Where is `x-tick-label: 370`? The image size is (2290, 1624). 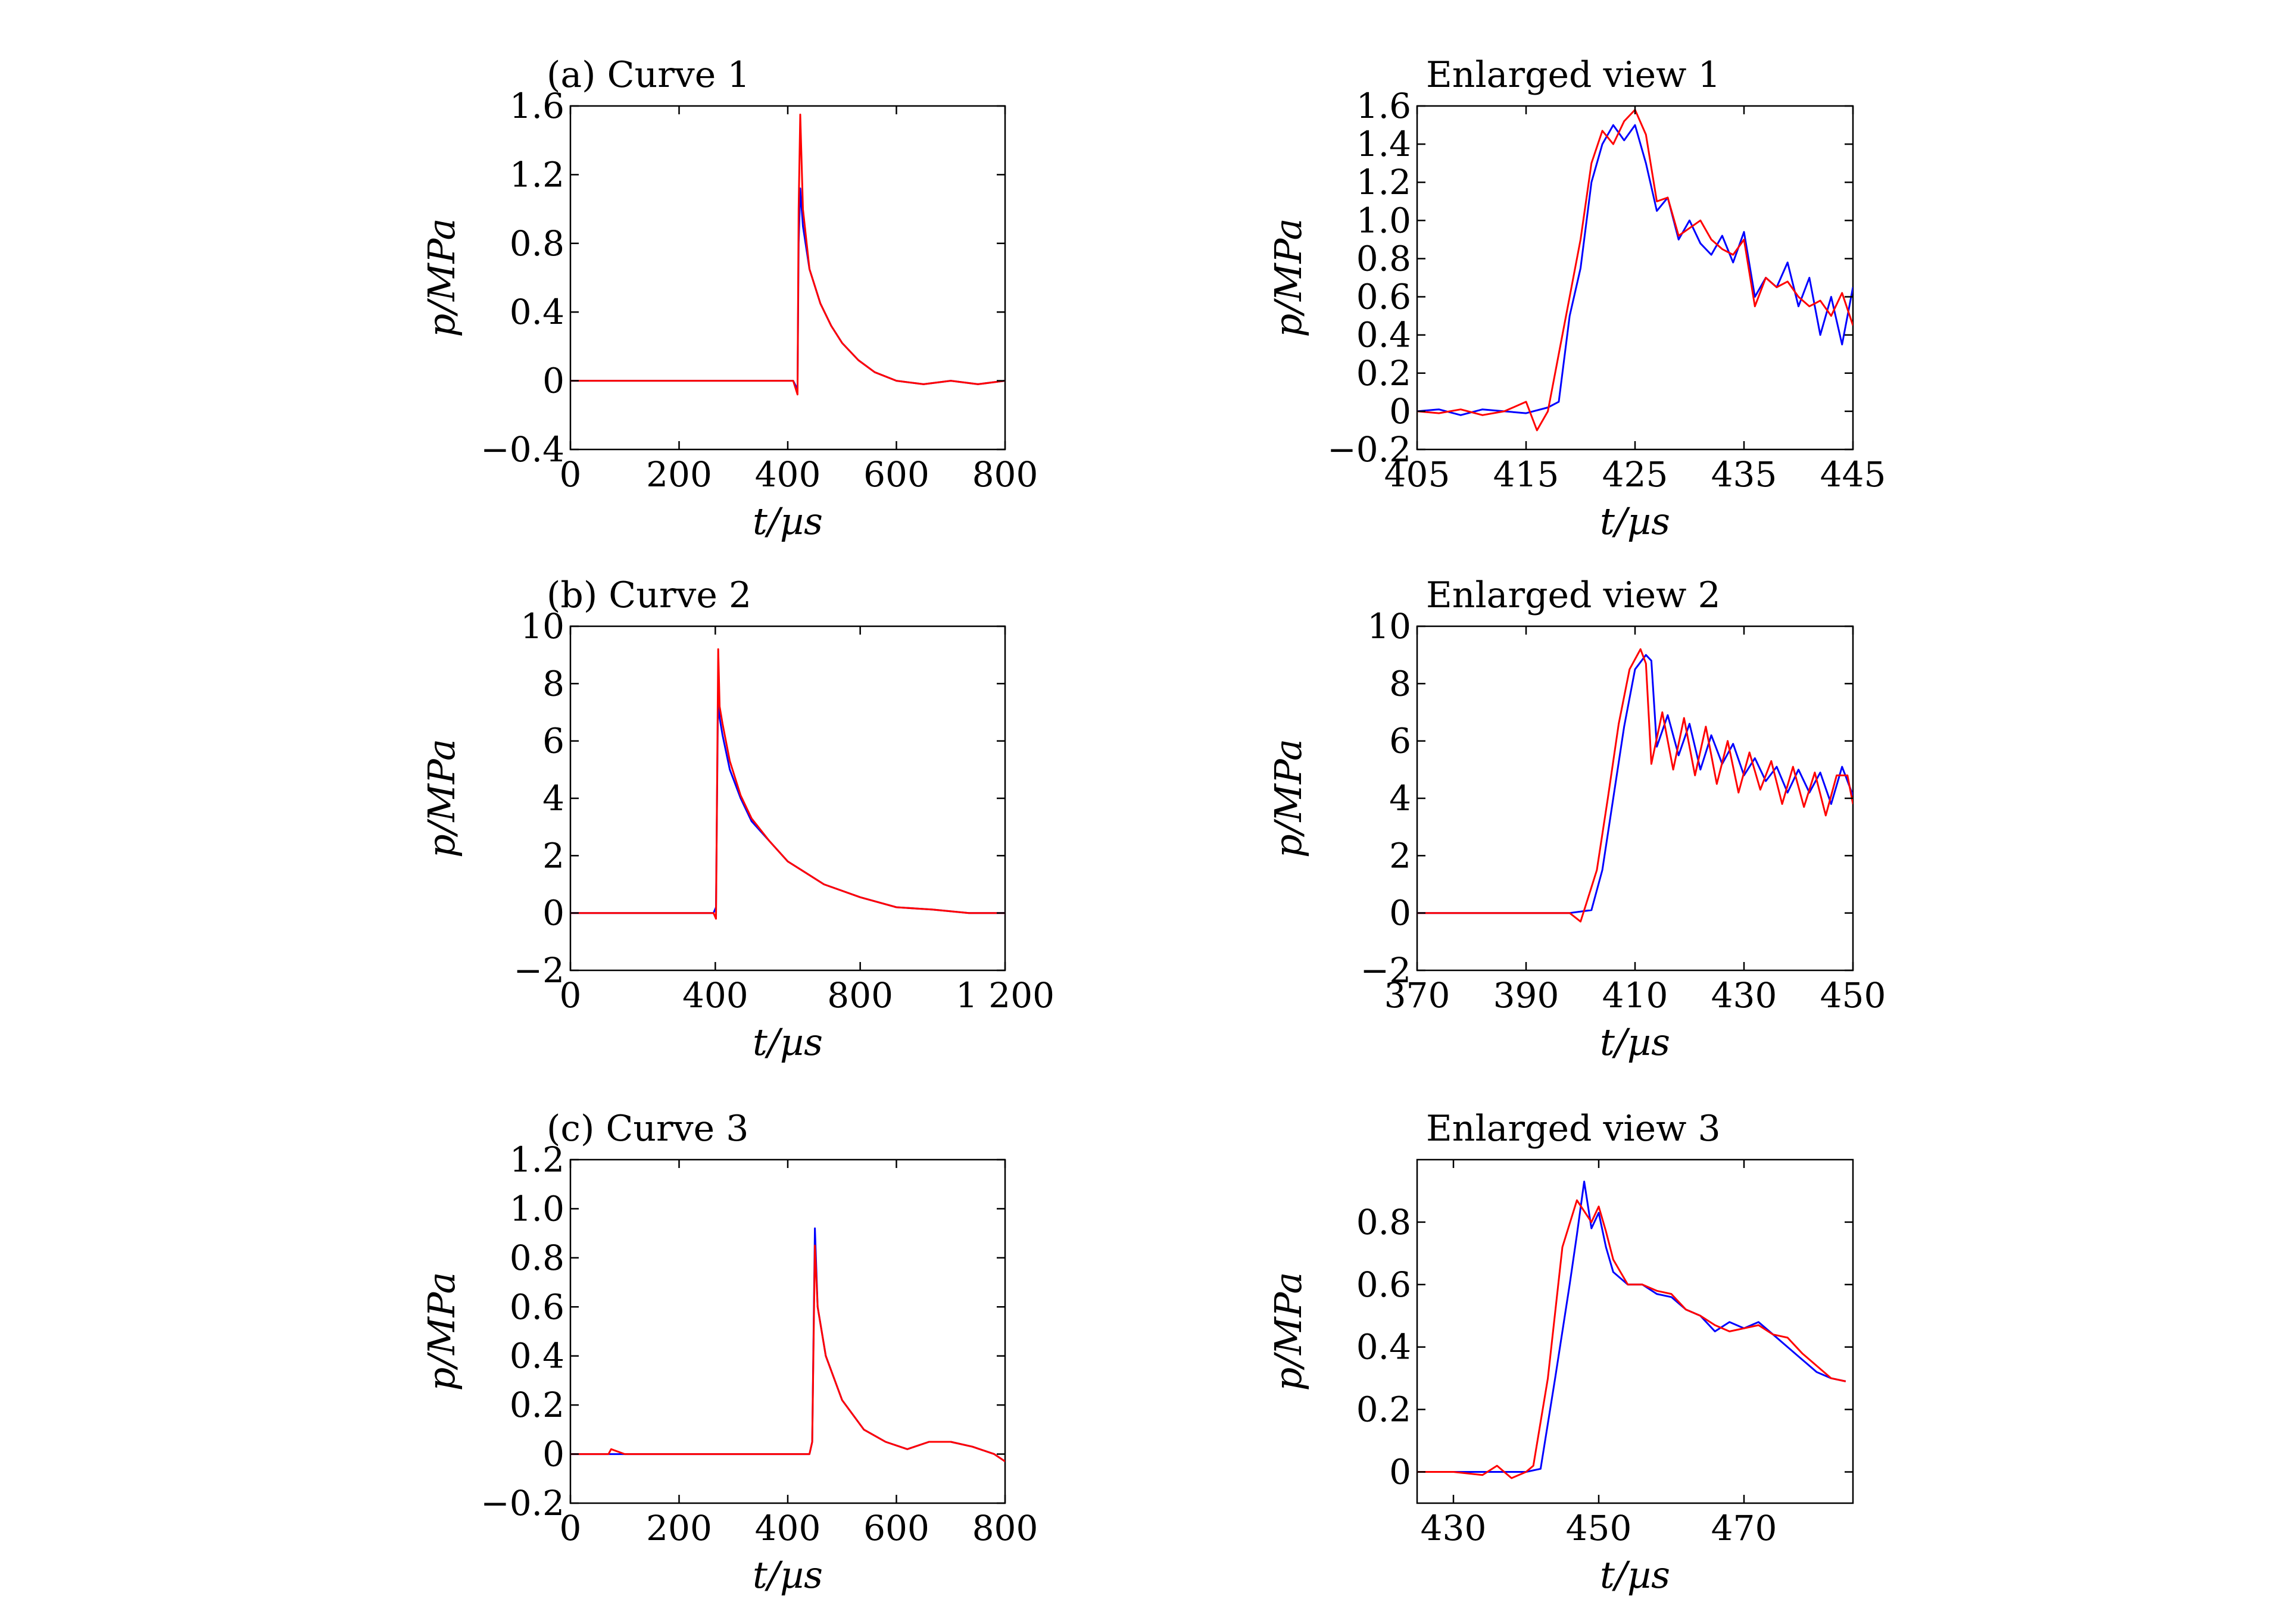
x-tick-label: 370 is located at coordinates (1417, 996).